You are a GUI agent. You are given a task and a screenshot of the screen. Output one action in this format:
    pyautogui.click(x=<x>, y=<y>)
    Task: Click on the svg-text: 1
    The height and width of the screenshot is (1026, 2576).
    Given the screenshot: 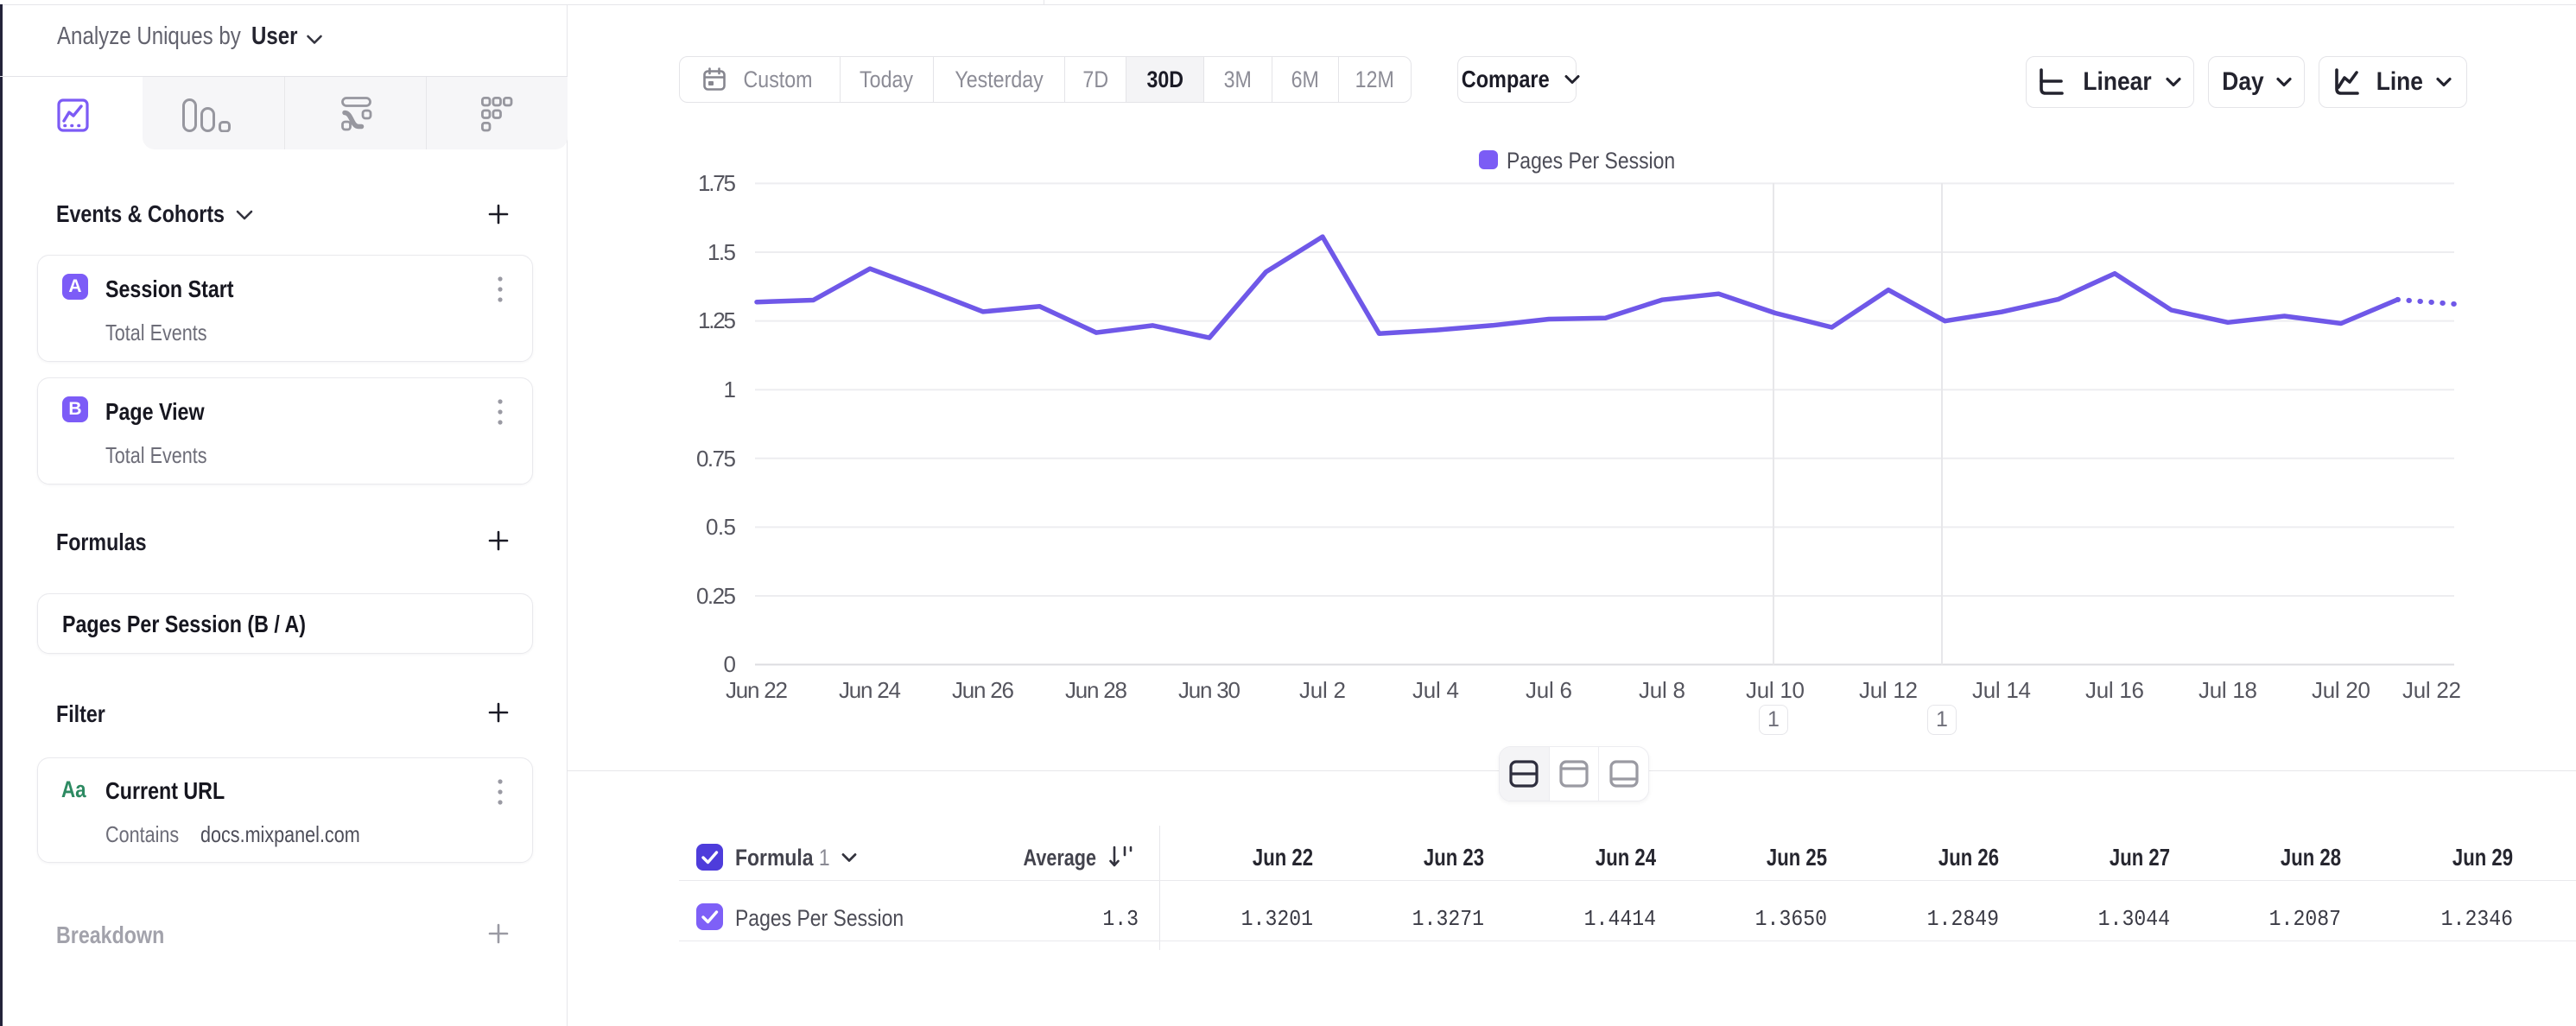 What is the action you would take?
    pyautogui.click(x=730, y=389)
    